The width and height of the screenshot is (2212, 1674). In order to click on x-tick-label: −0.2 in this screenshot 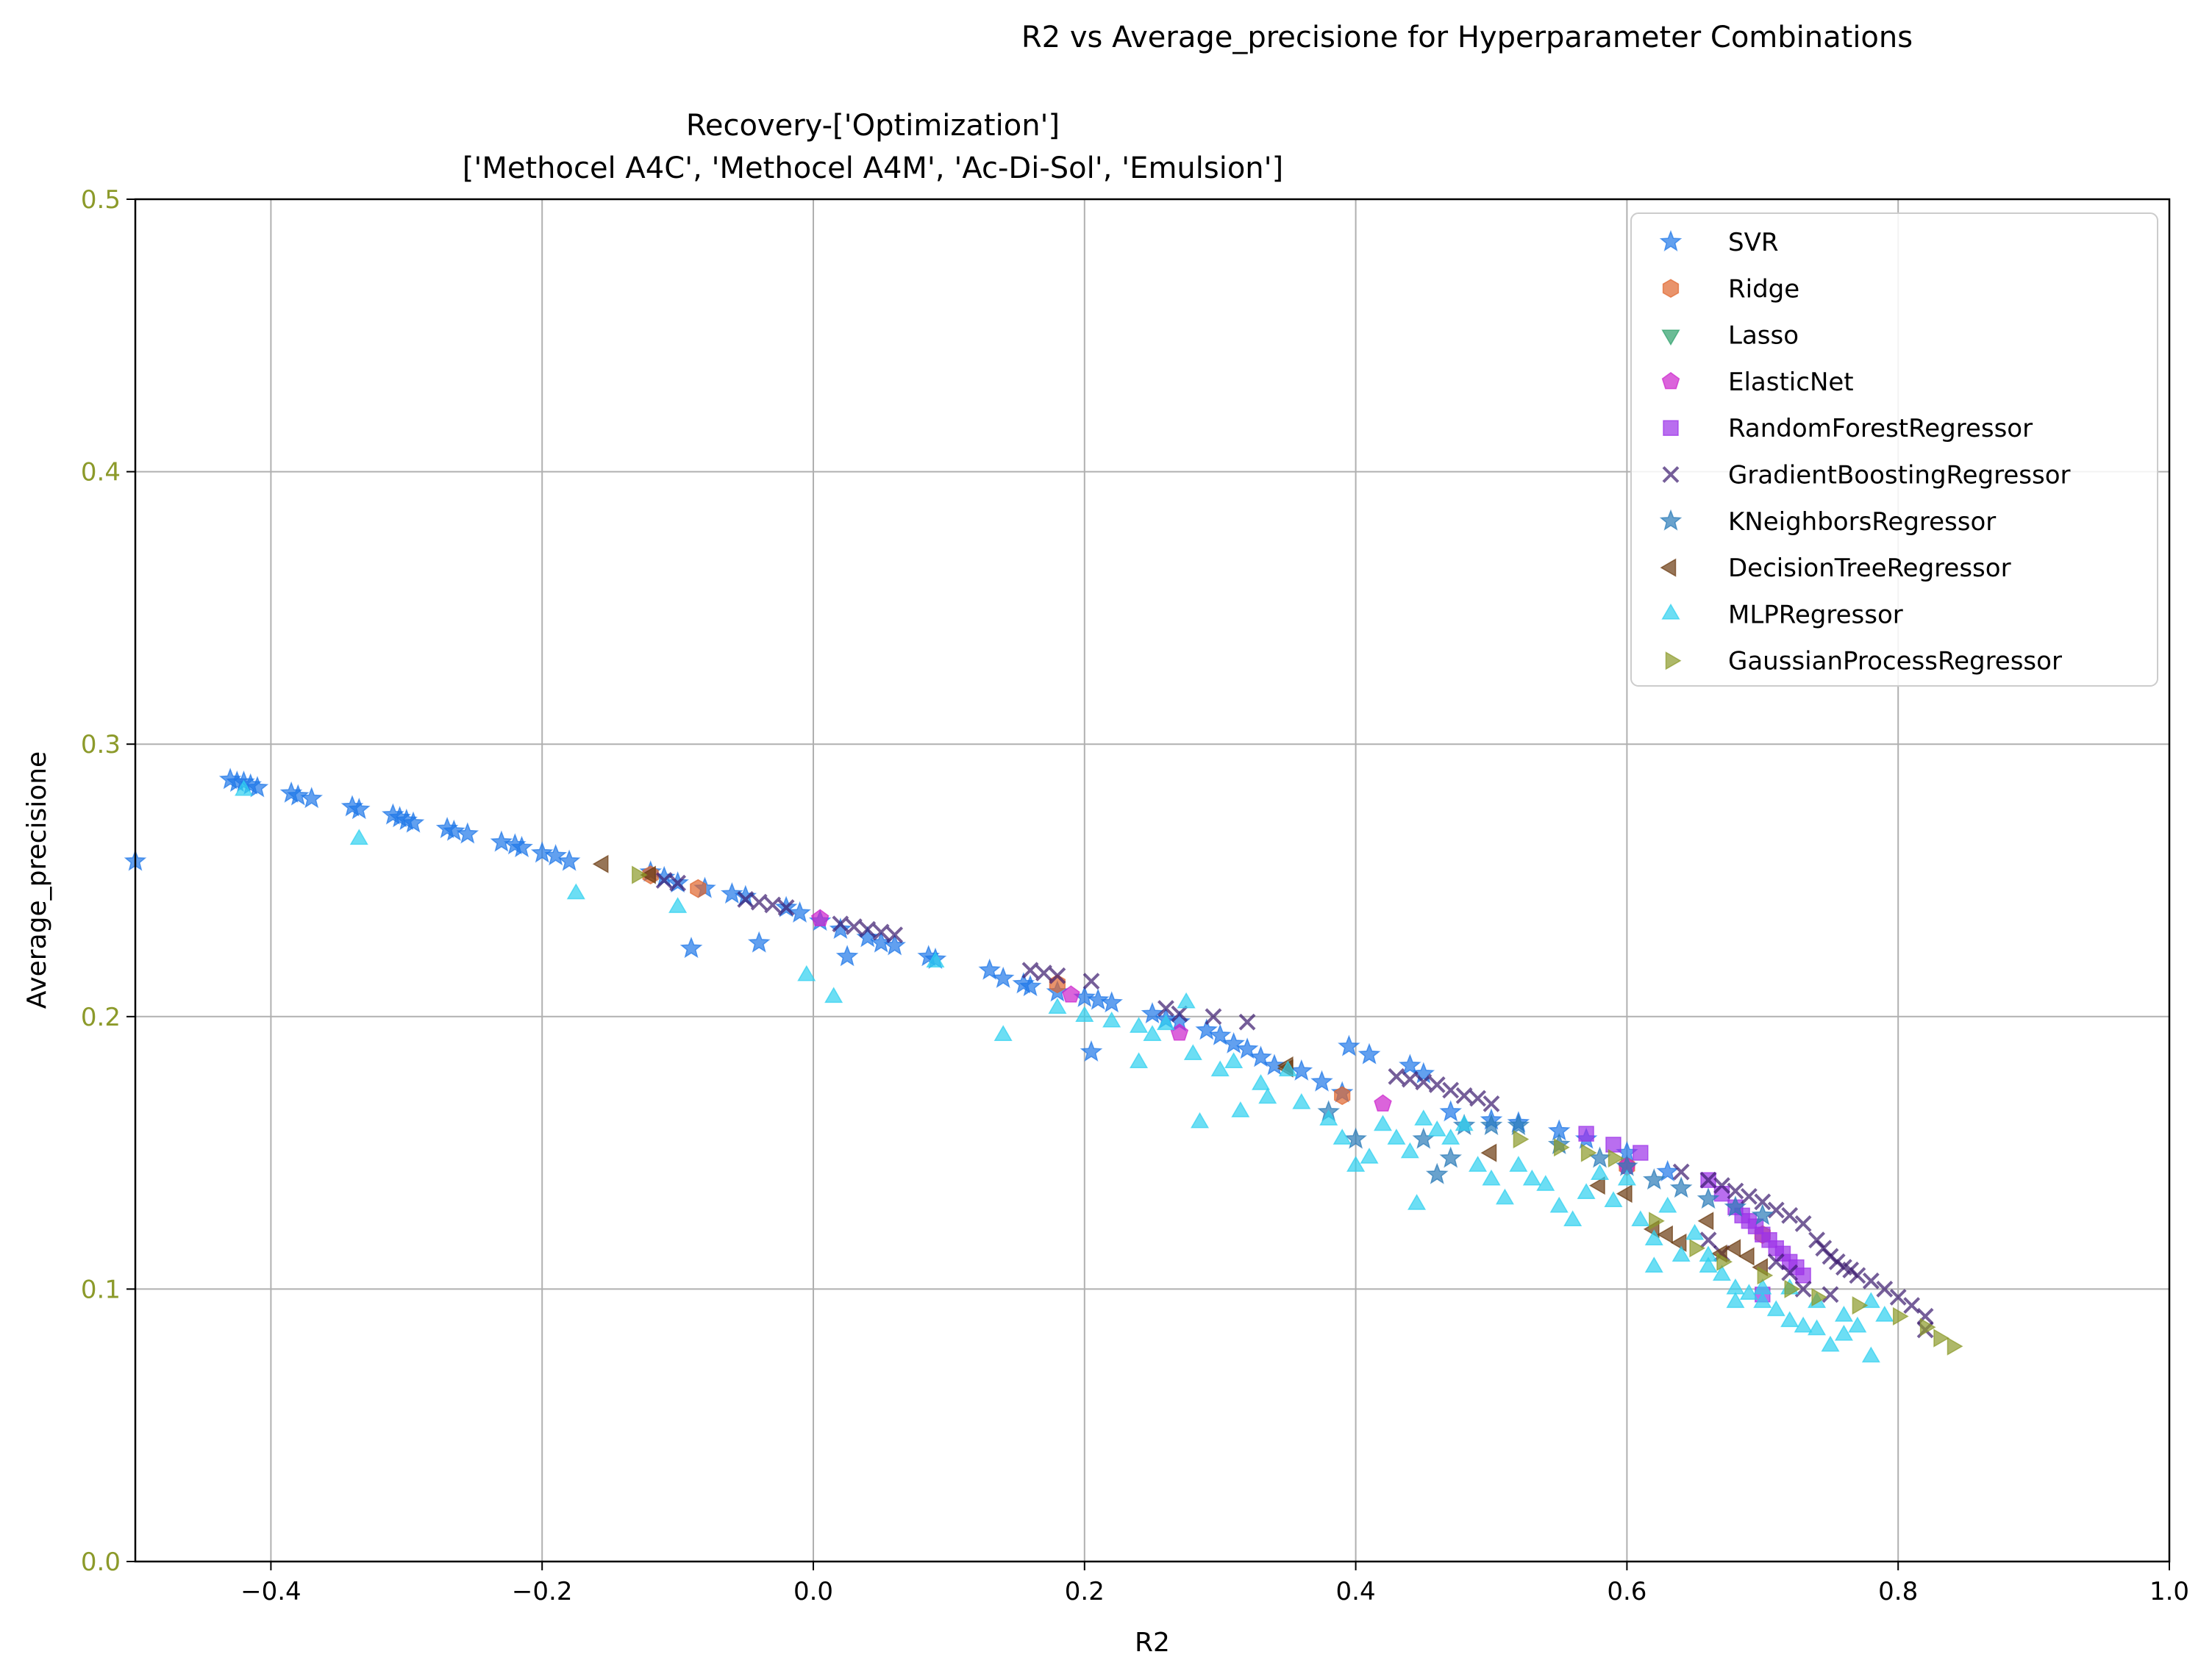, I will do `click(542, 1591)`.